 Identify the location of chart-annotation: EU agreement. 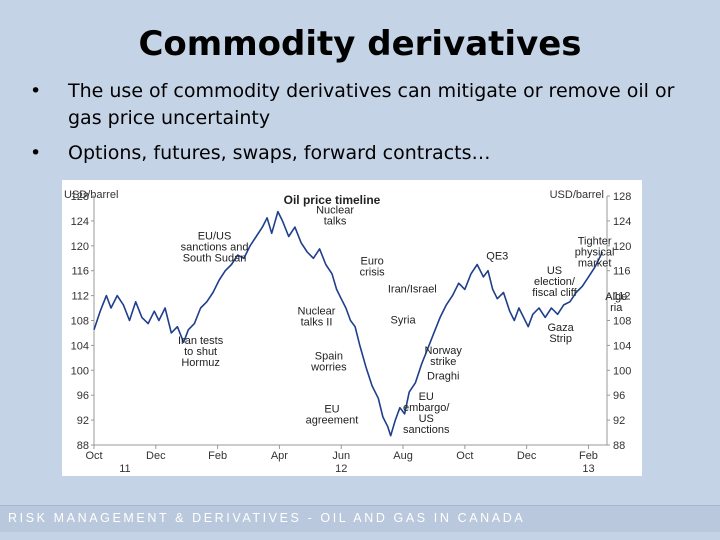
(332, 415).